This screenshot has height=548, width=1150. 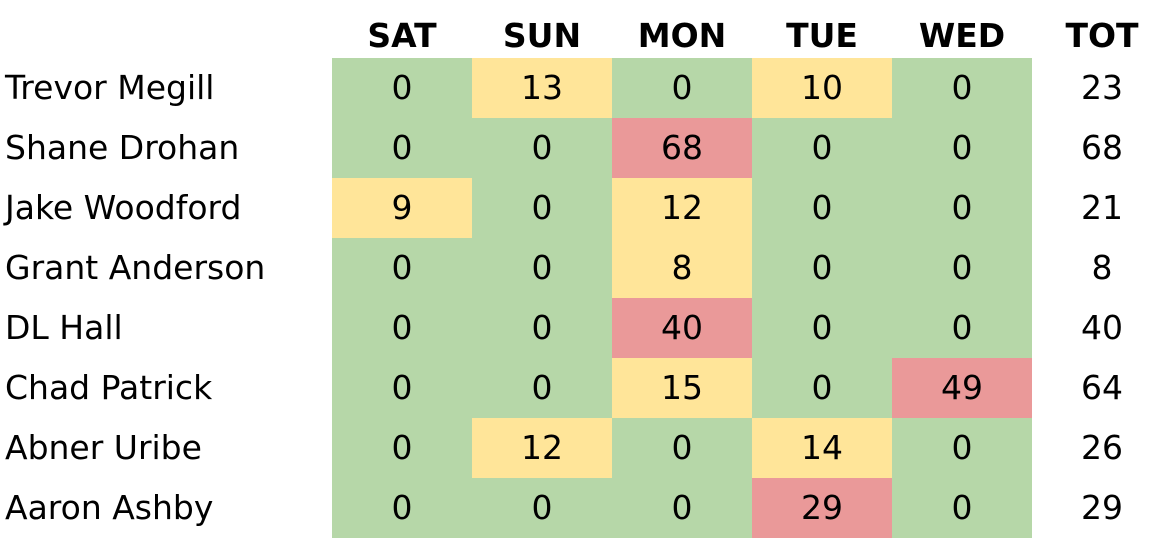 I want to click on row-label: DL Hall, so click(x=64, y=327).